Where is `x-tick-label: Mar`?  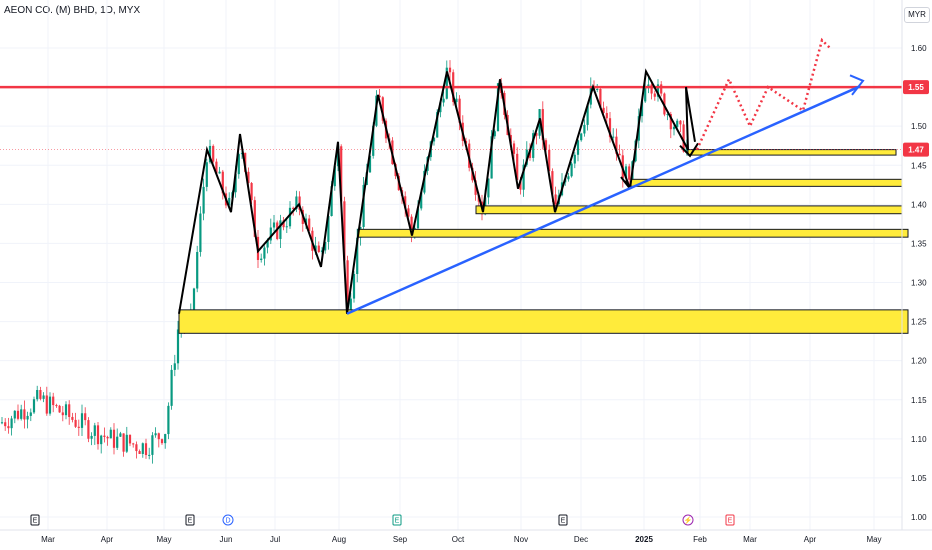
x-tick-label: Mar is located at coordinates (750, 539).